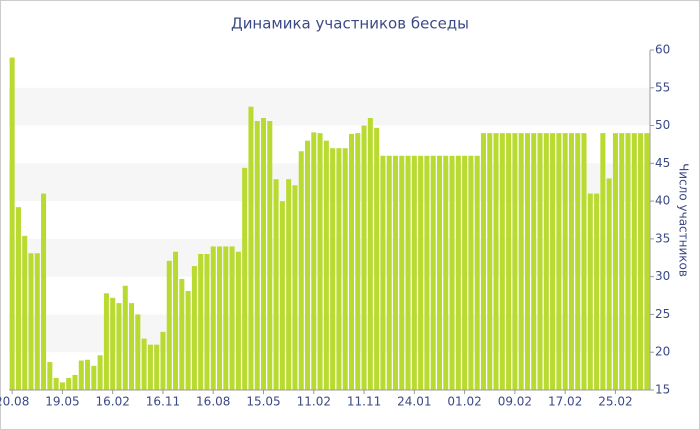 The height and width of the screenshot is (430, 700). Describe the element at coordinates (662, 50) in the screenshot. I see `y-tick-label: 60` at that location.